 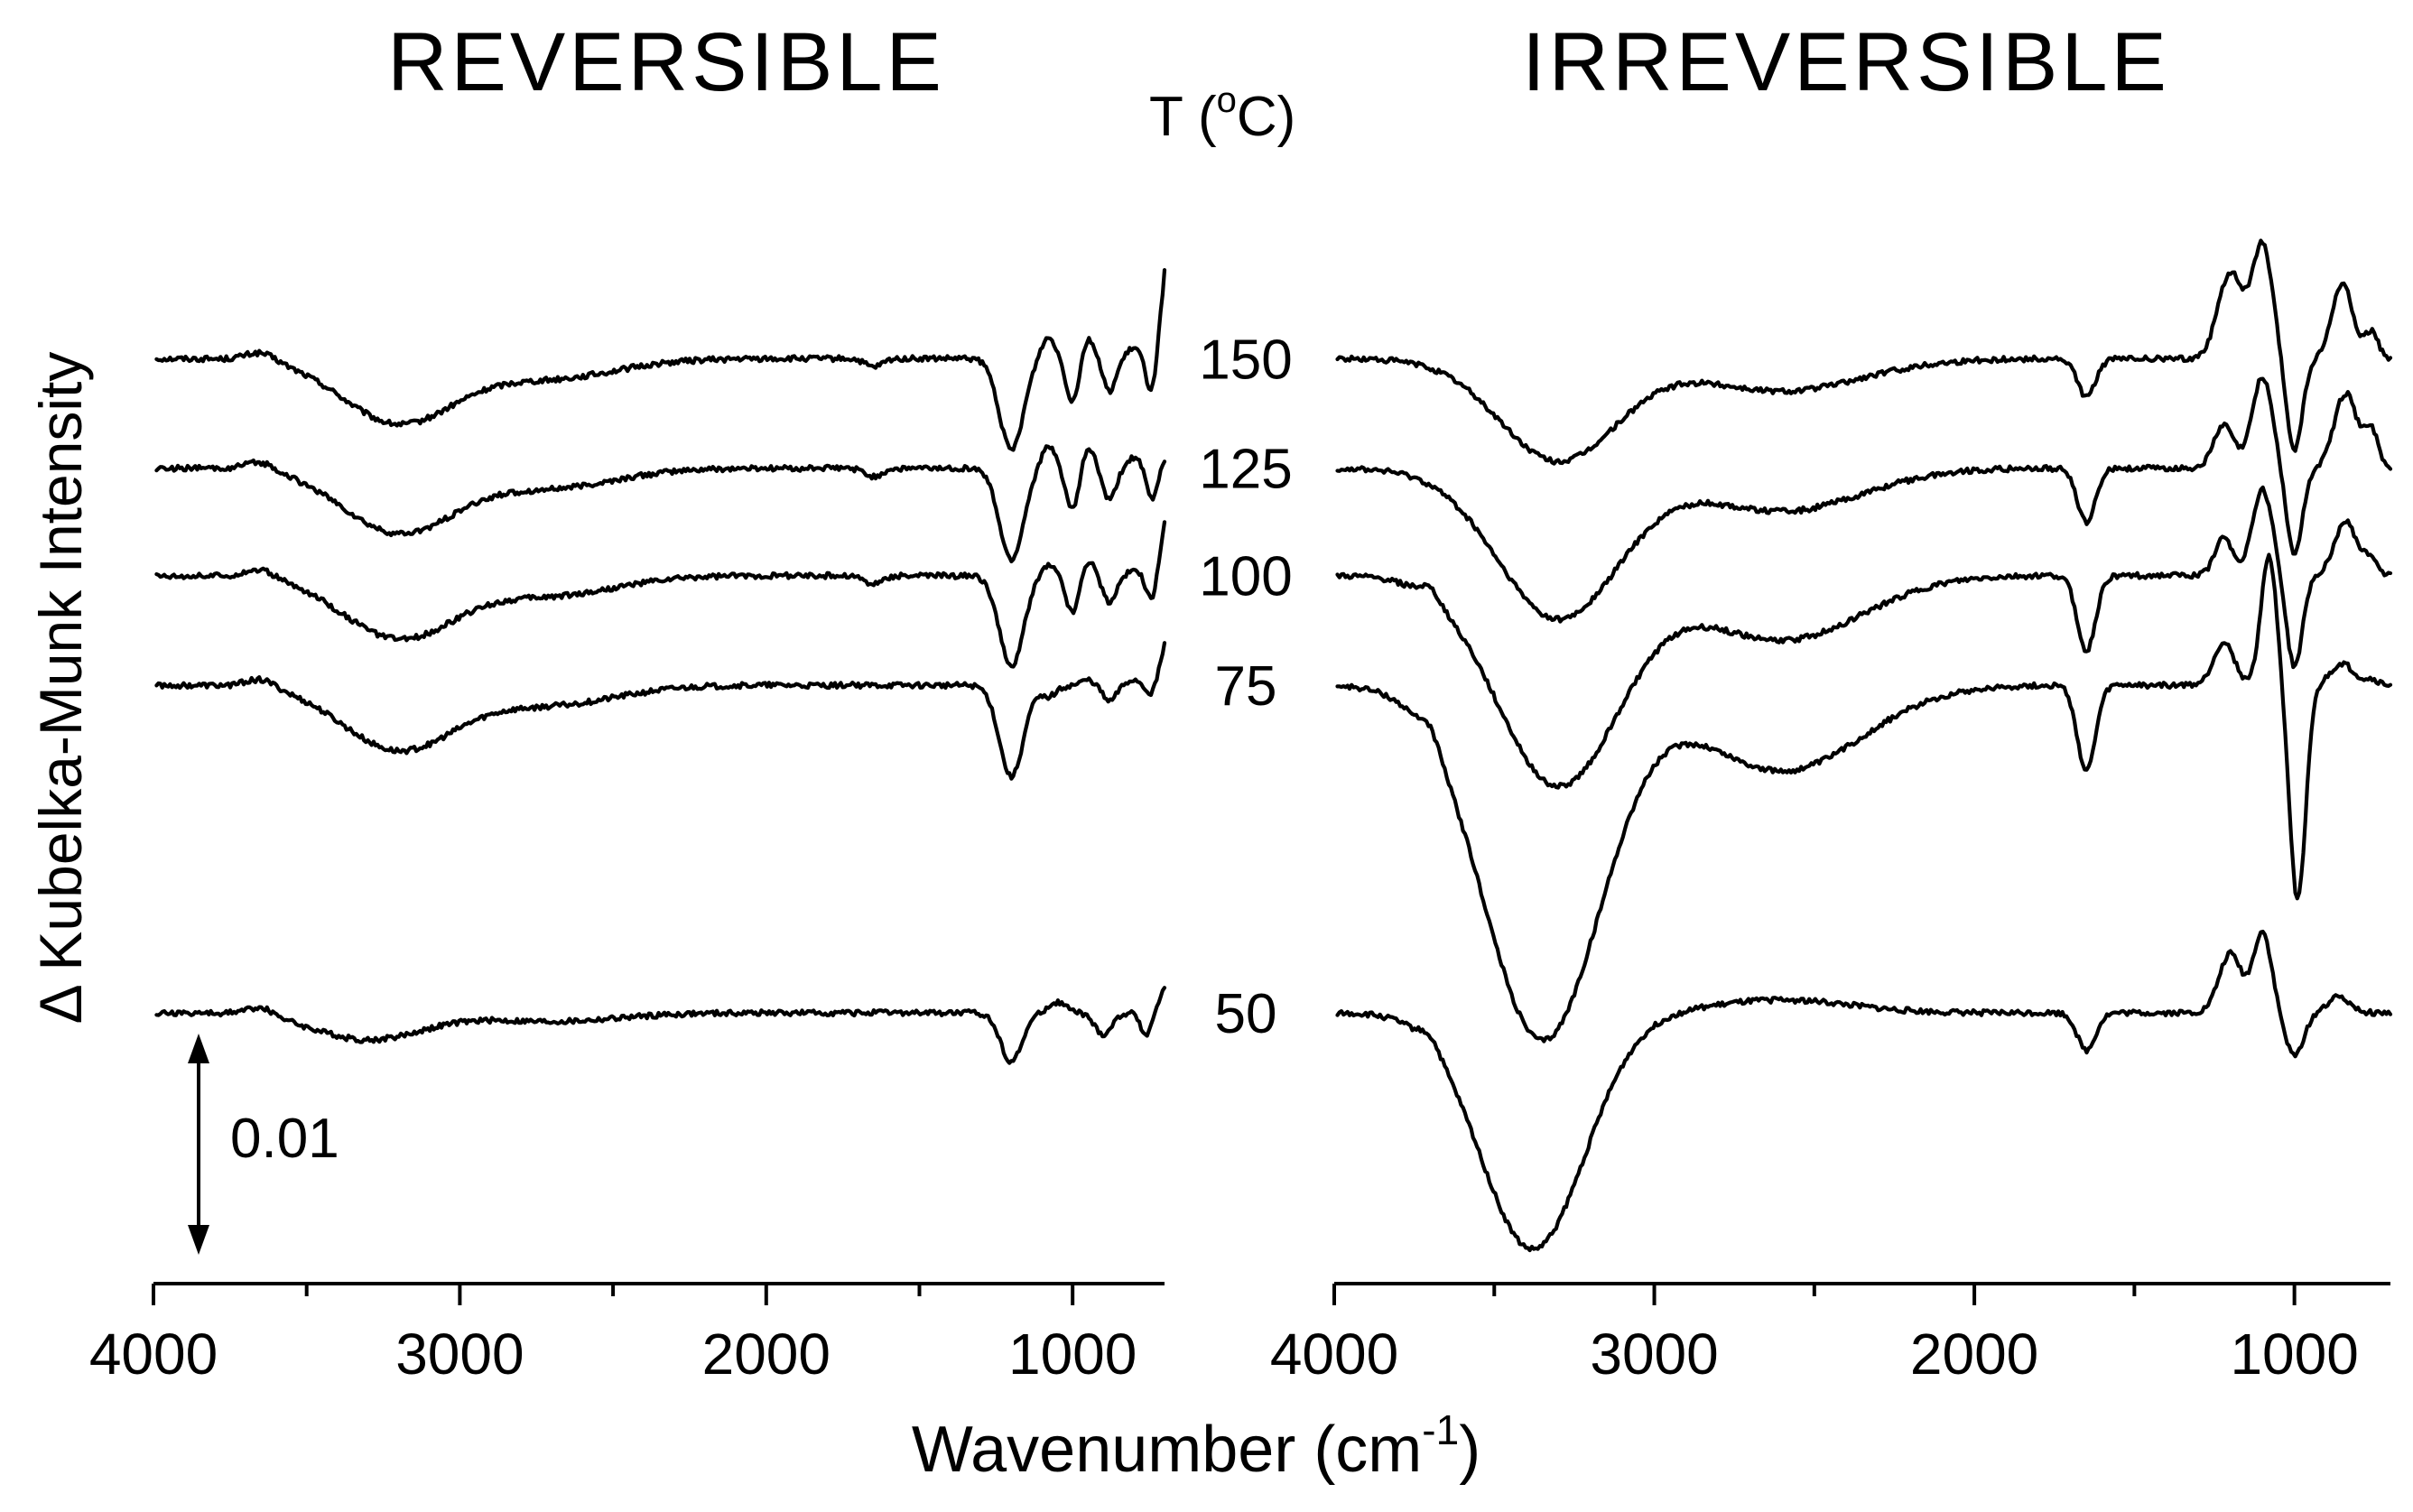 What do you see at coordinates (198, 1240) in the screenshot?
I see `scale-bar-arrow-down` at bounding box center [198, 1240].